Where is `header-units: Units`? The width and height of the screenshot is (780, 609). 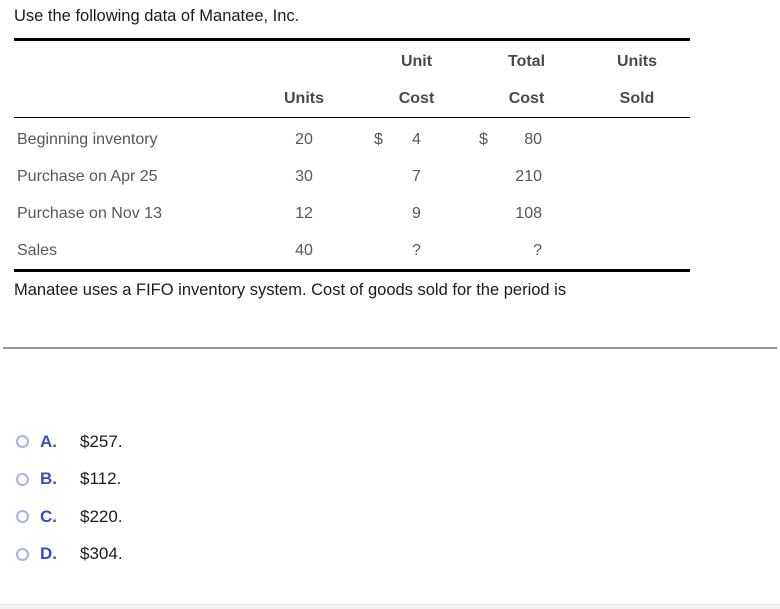 header-units: Units is located at coordinates (304, 98).